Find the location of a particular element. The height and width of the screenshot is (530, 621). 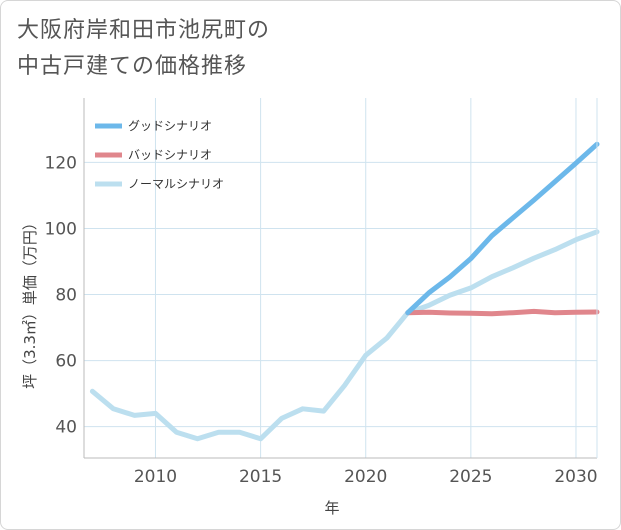

x-tick-label: 2025 is located at coordinates (470, 477).